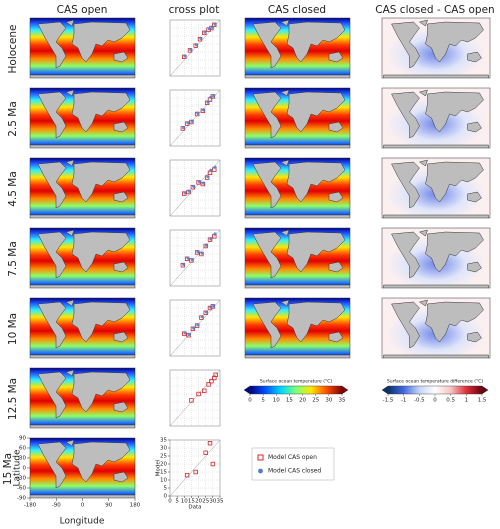 This screenshot has width=500, height=529. Describe the element at coordinates (315, 401) in the screenshot. I see `colorbar-tick-label: 25` at that location.